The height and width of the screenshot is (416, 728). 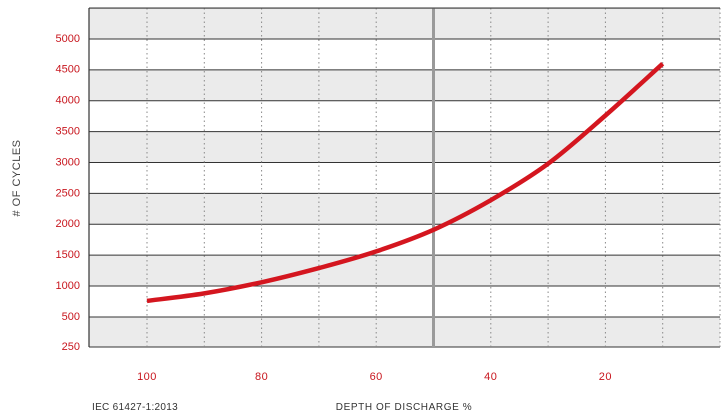 I want to click on source-note: IEC 61427-1:2013, so click(x=135, y=407).